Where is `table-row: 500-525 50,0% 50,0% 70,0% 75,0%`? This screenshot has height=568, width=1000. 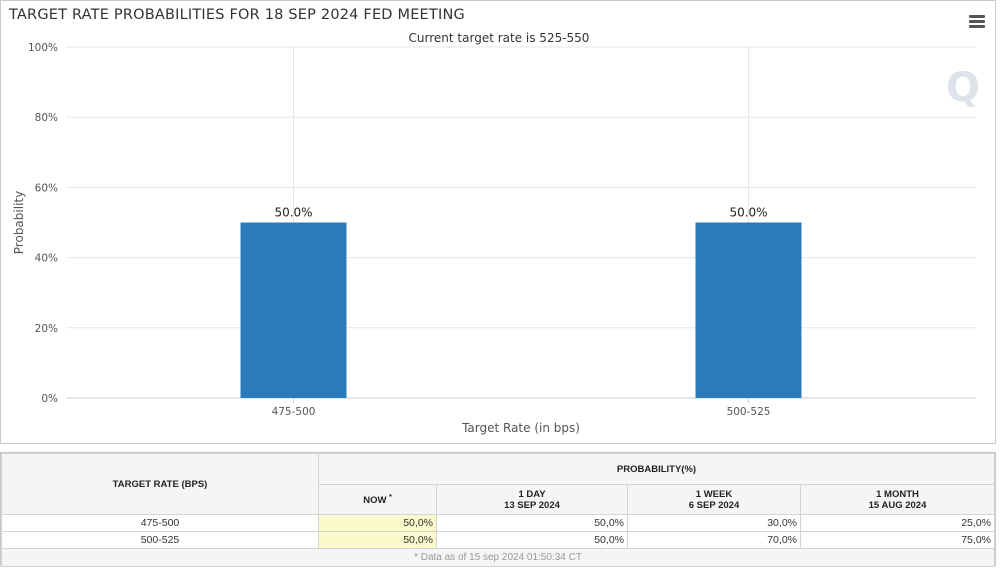
table-row: 500-525 50,0% 50,0% 70,0% 75,0% is located at coordinates (498, 540).